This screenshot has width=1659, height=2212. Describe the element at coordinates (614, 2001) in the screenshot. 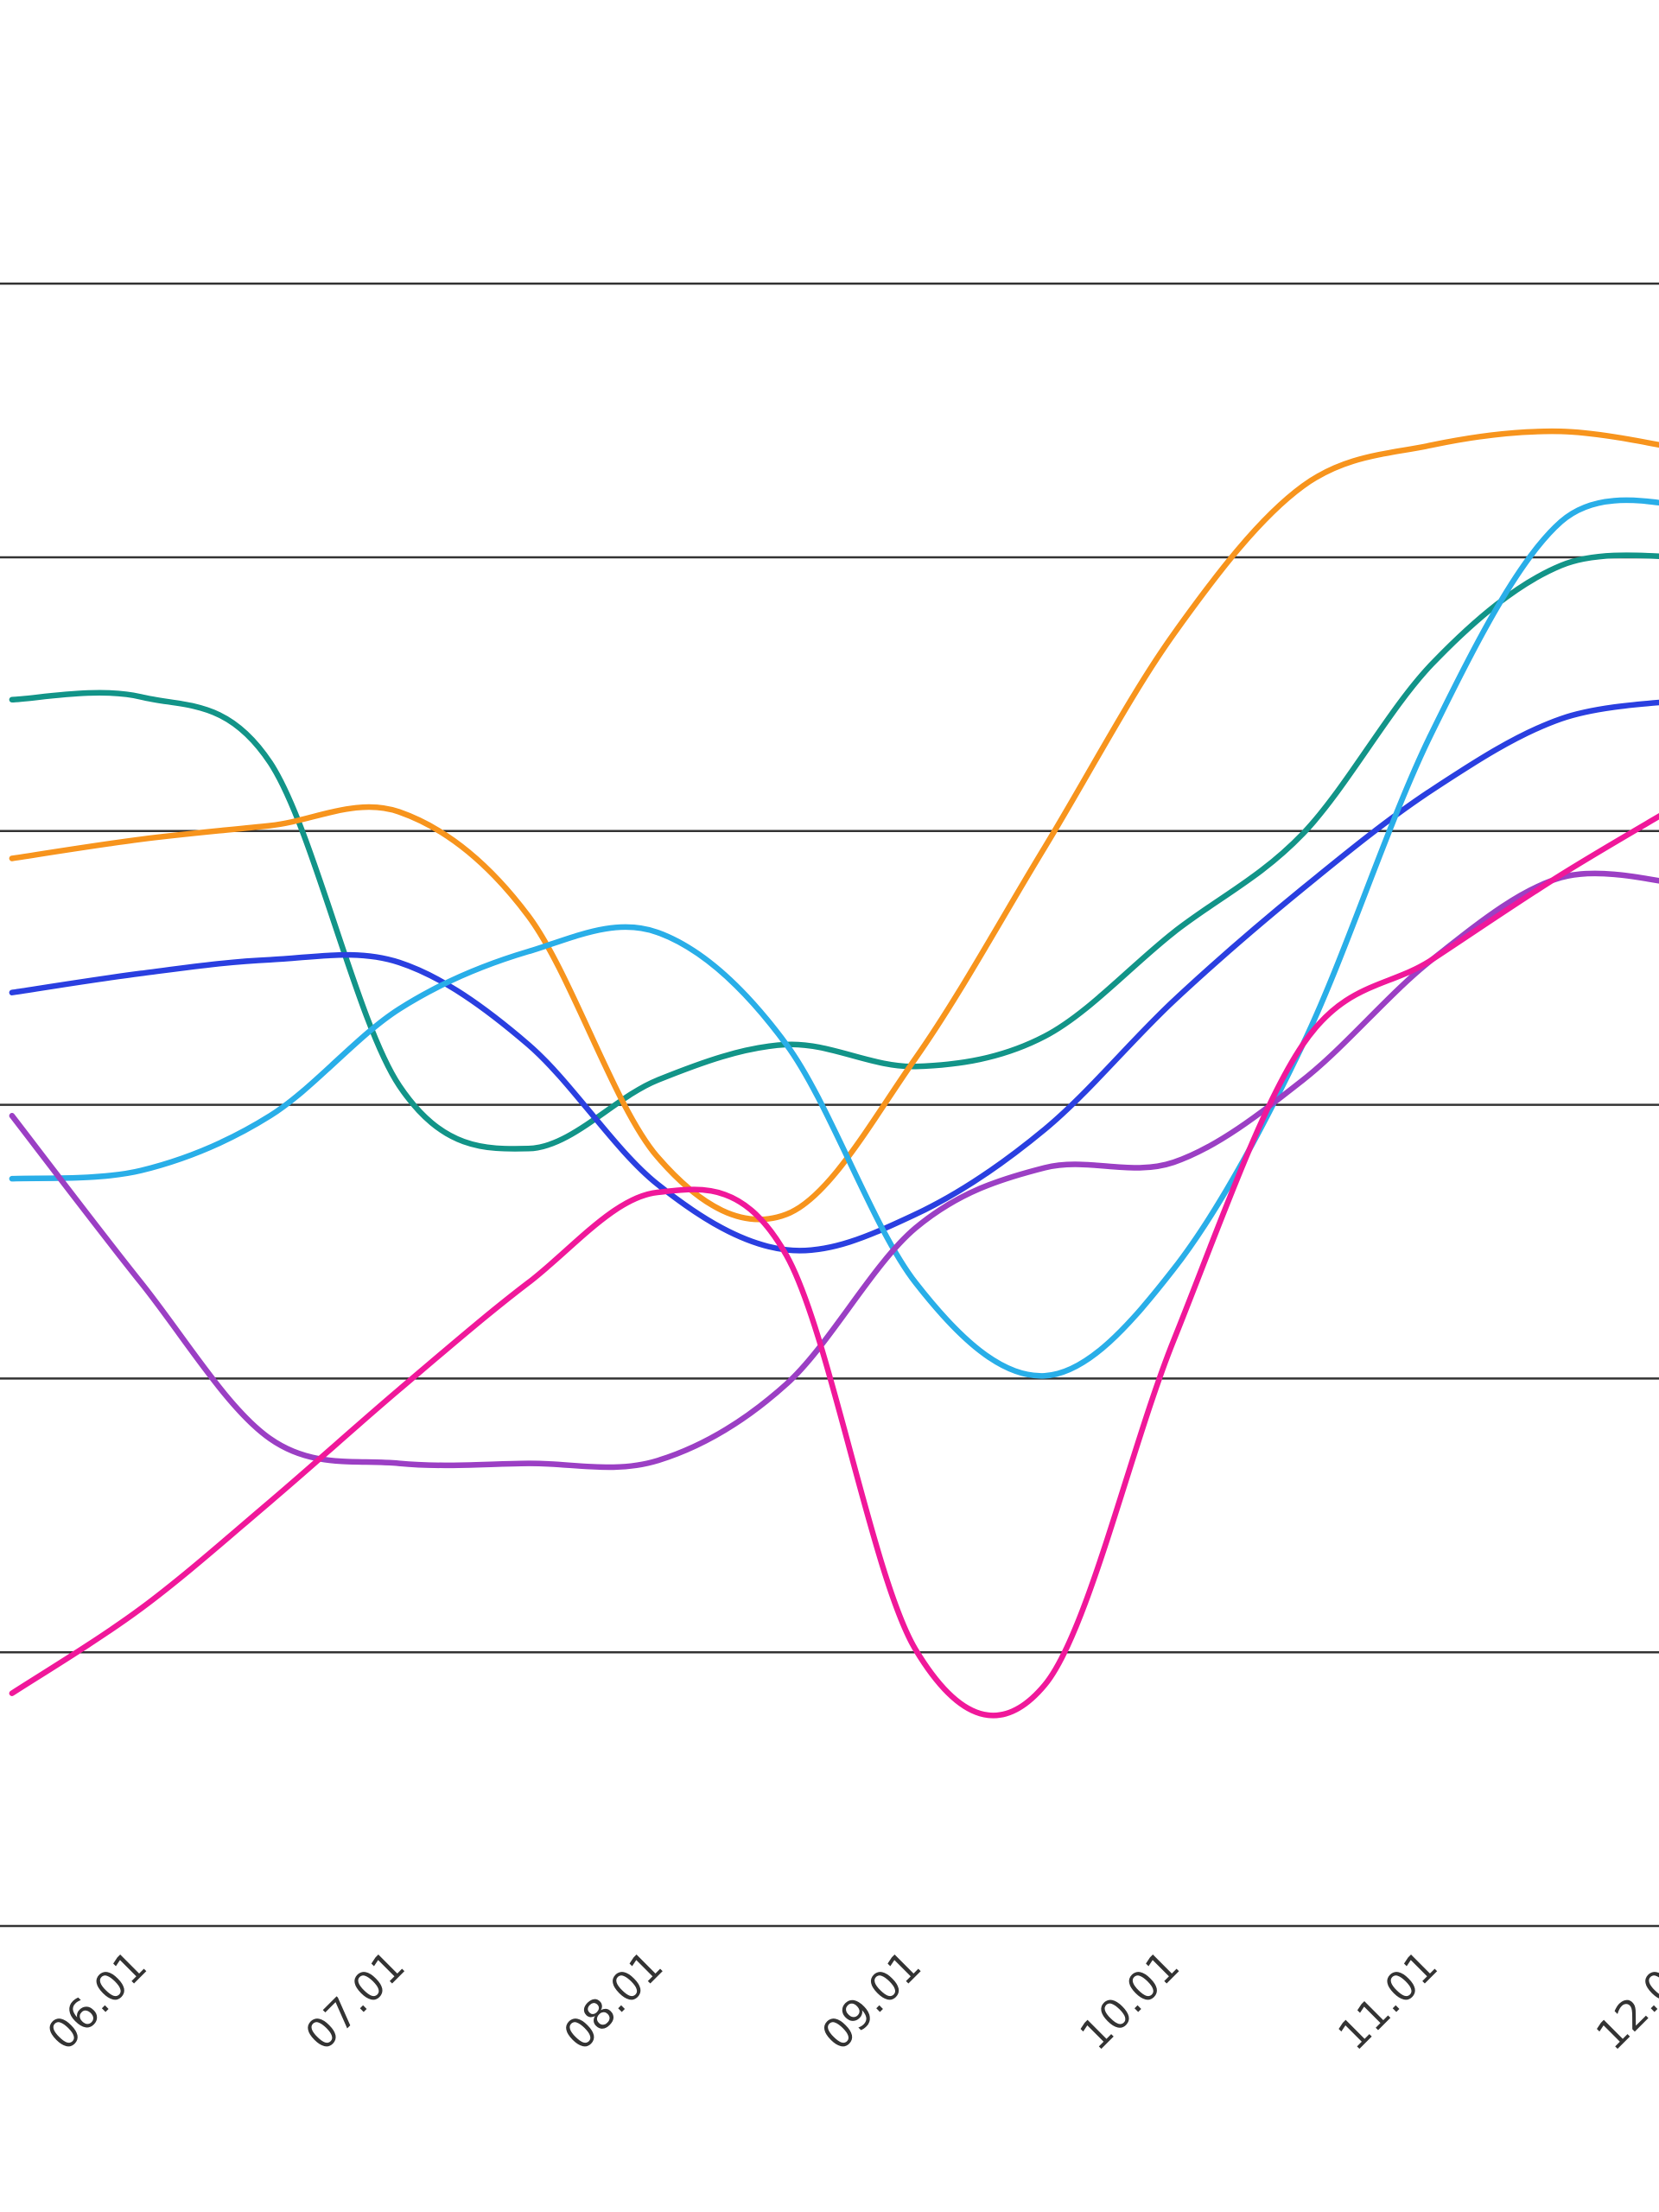

I see `x-tick-label: 08.01` at that location.